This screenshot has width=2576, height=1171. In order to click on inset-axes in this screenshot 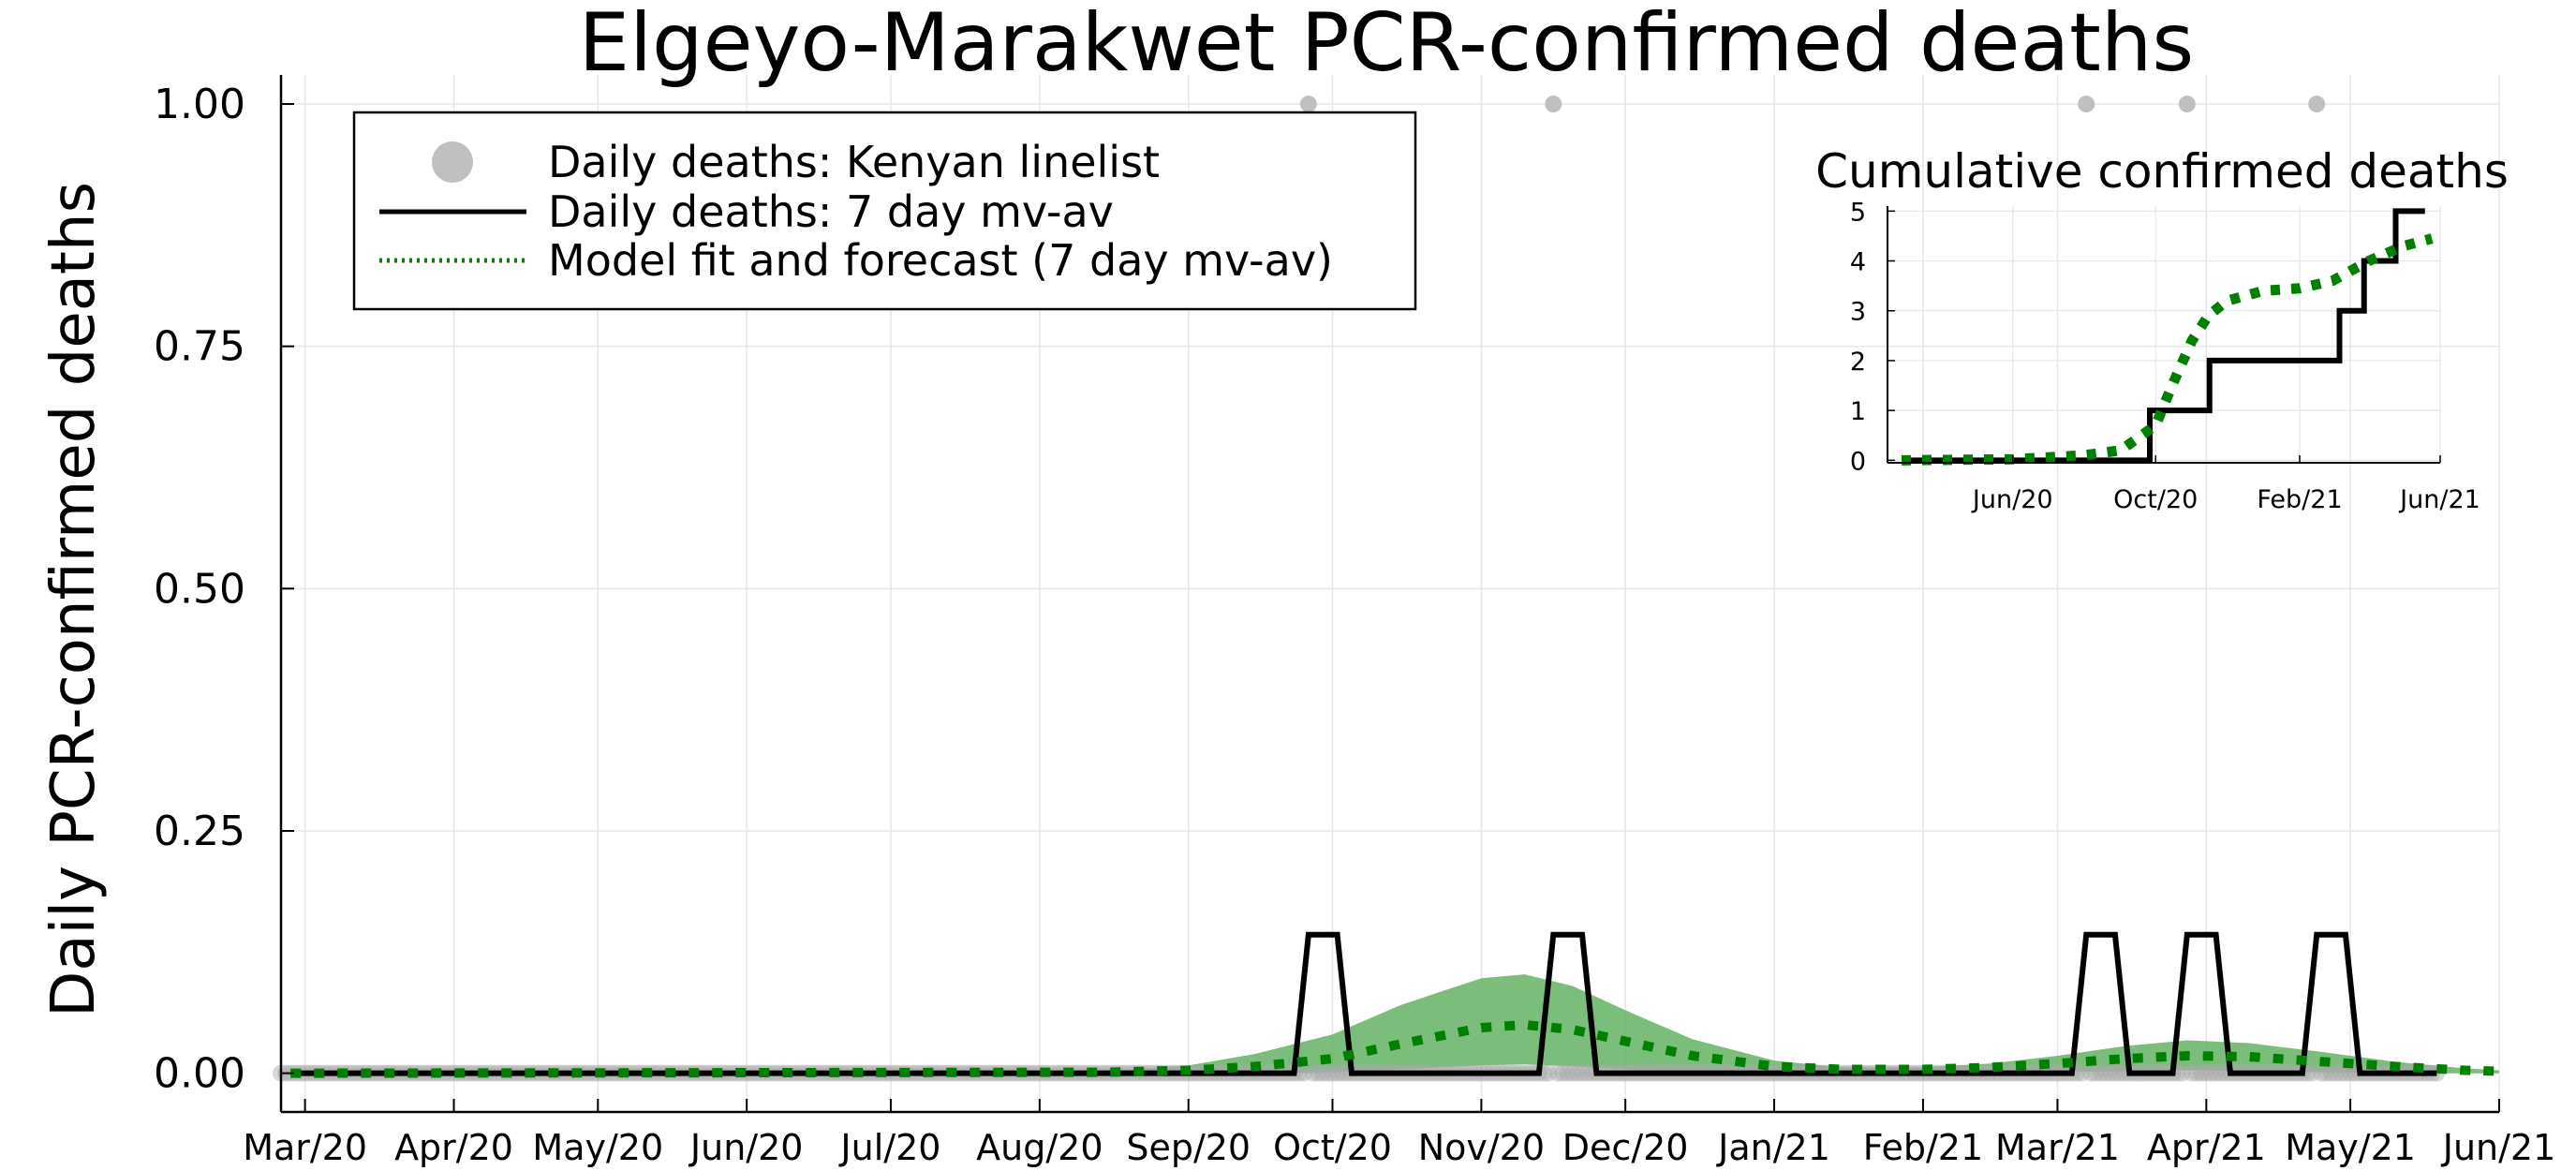, I will do `click(2164, 335)`.